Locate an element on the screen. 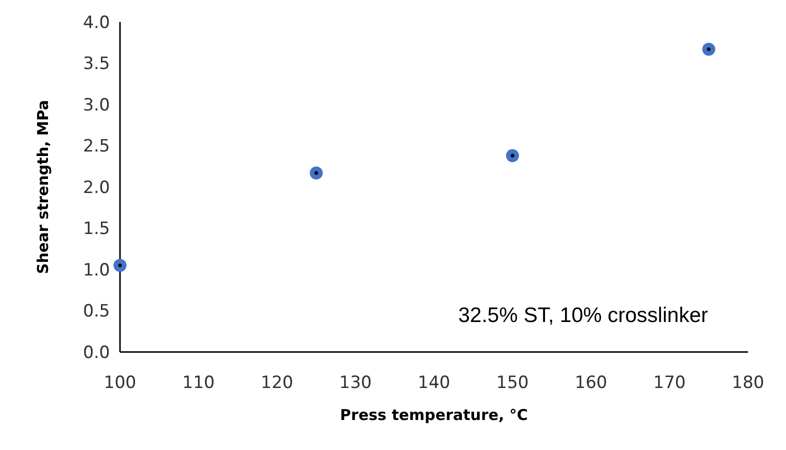 Image resolution: width=786 pixels, height=450 pixels. x-axis-title: Press temperature, °C is located at coordinates (434, 415).